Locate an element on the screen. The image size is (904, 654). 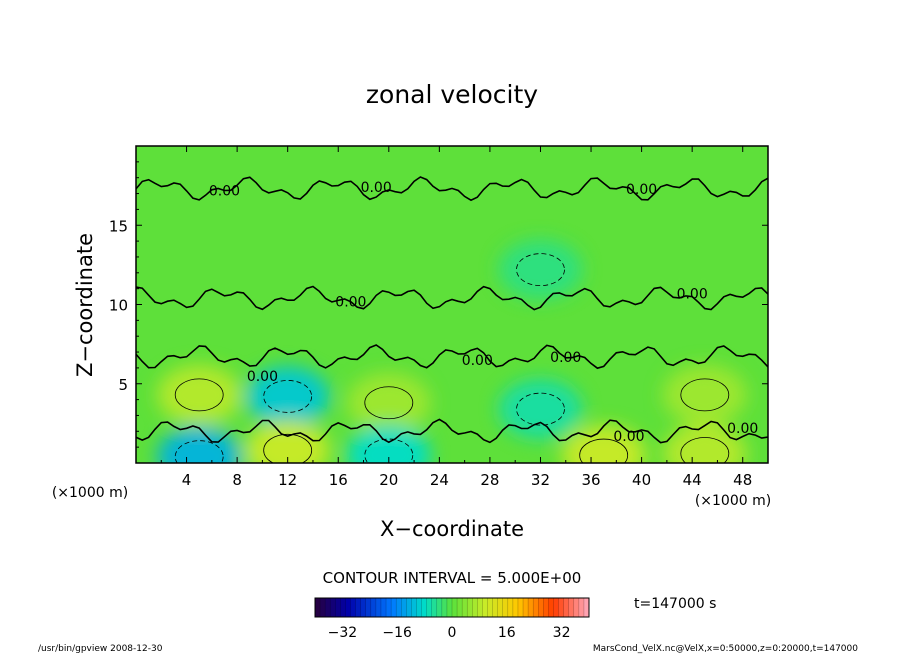
x-axis-label: X−coordinate is located at coordinates (452, 529).